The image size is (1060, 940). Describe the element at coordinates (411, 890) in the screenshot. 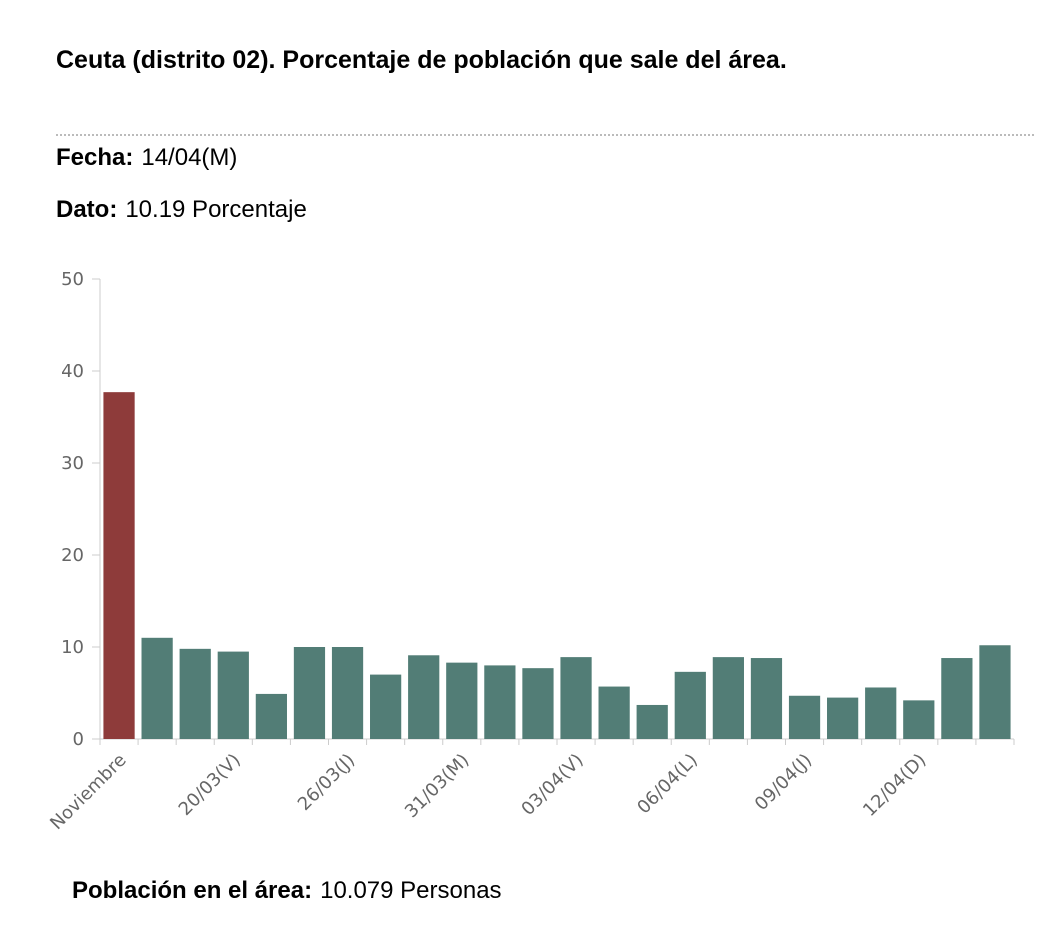

I see `footer-value: 10.079 Personas` at that location.